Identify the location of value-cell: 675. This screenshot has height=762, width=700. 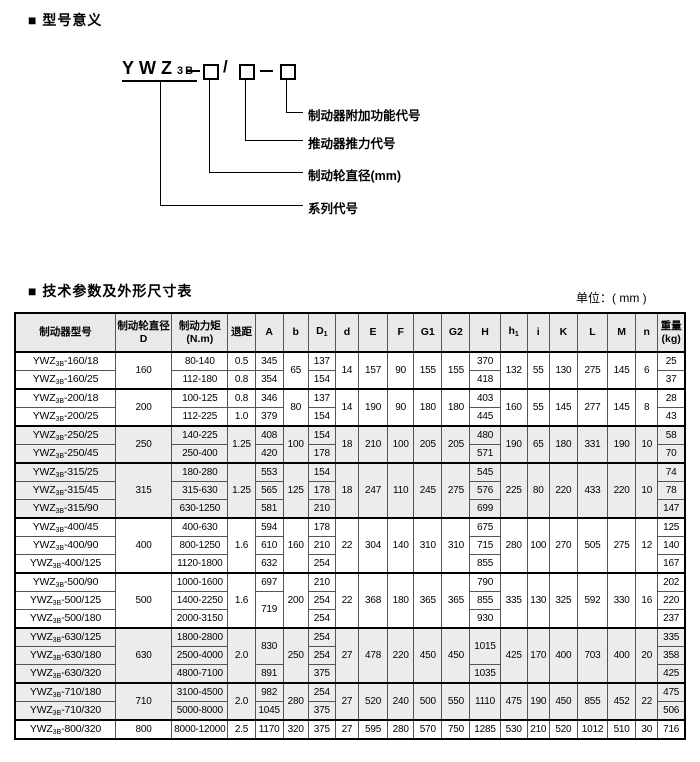
(485, 527).